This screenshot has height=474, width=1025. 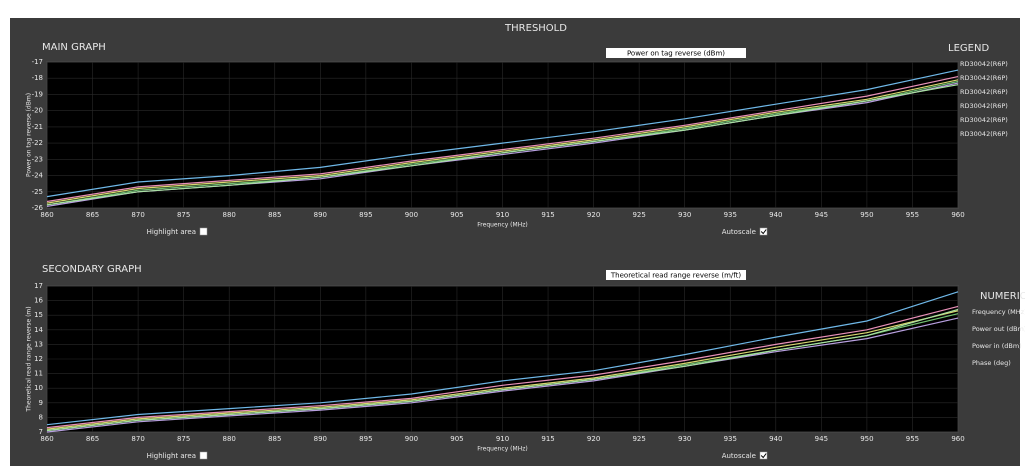 What do you see at coordinates (998, 329) in the screenshot?
I see `numeric-entry: Power out (dBm)` at bounding box center [998, 329].